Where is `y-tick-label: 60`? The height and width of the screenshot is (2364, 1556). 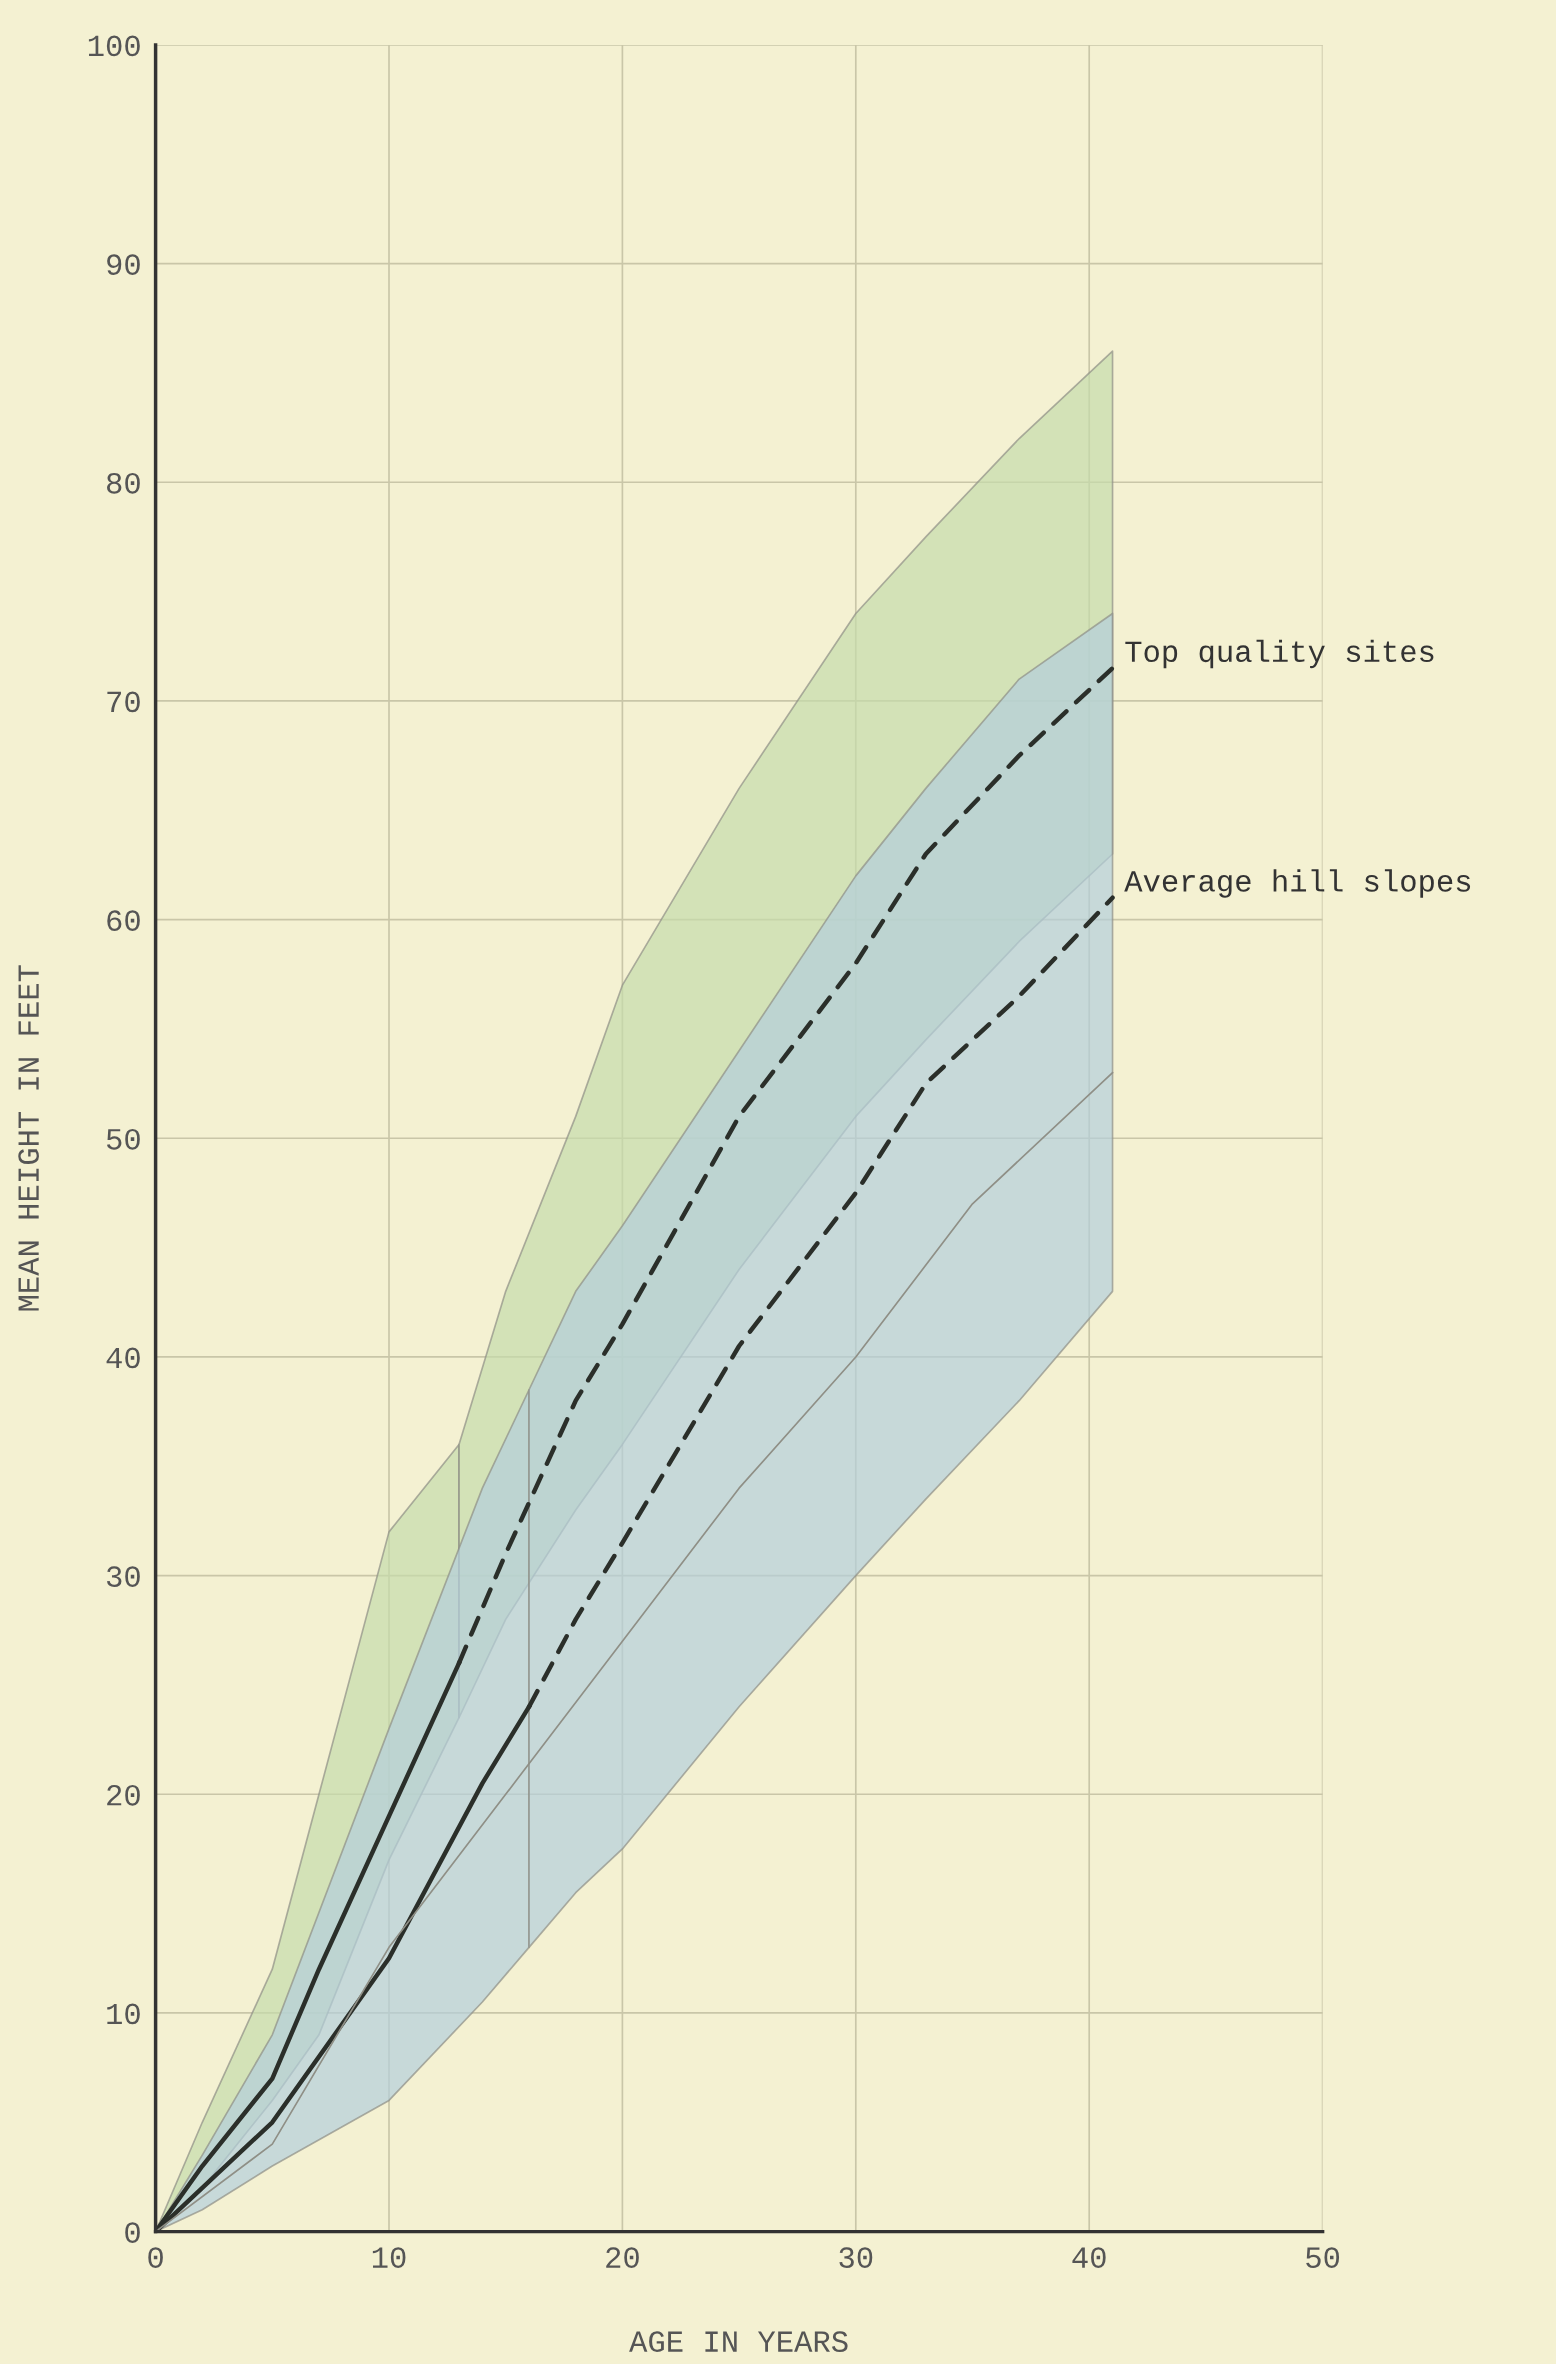 y-tick-label: 60 is located at coordinates (123, 920).